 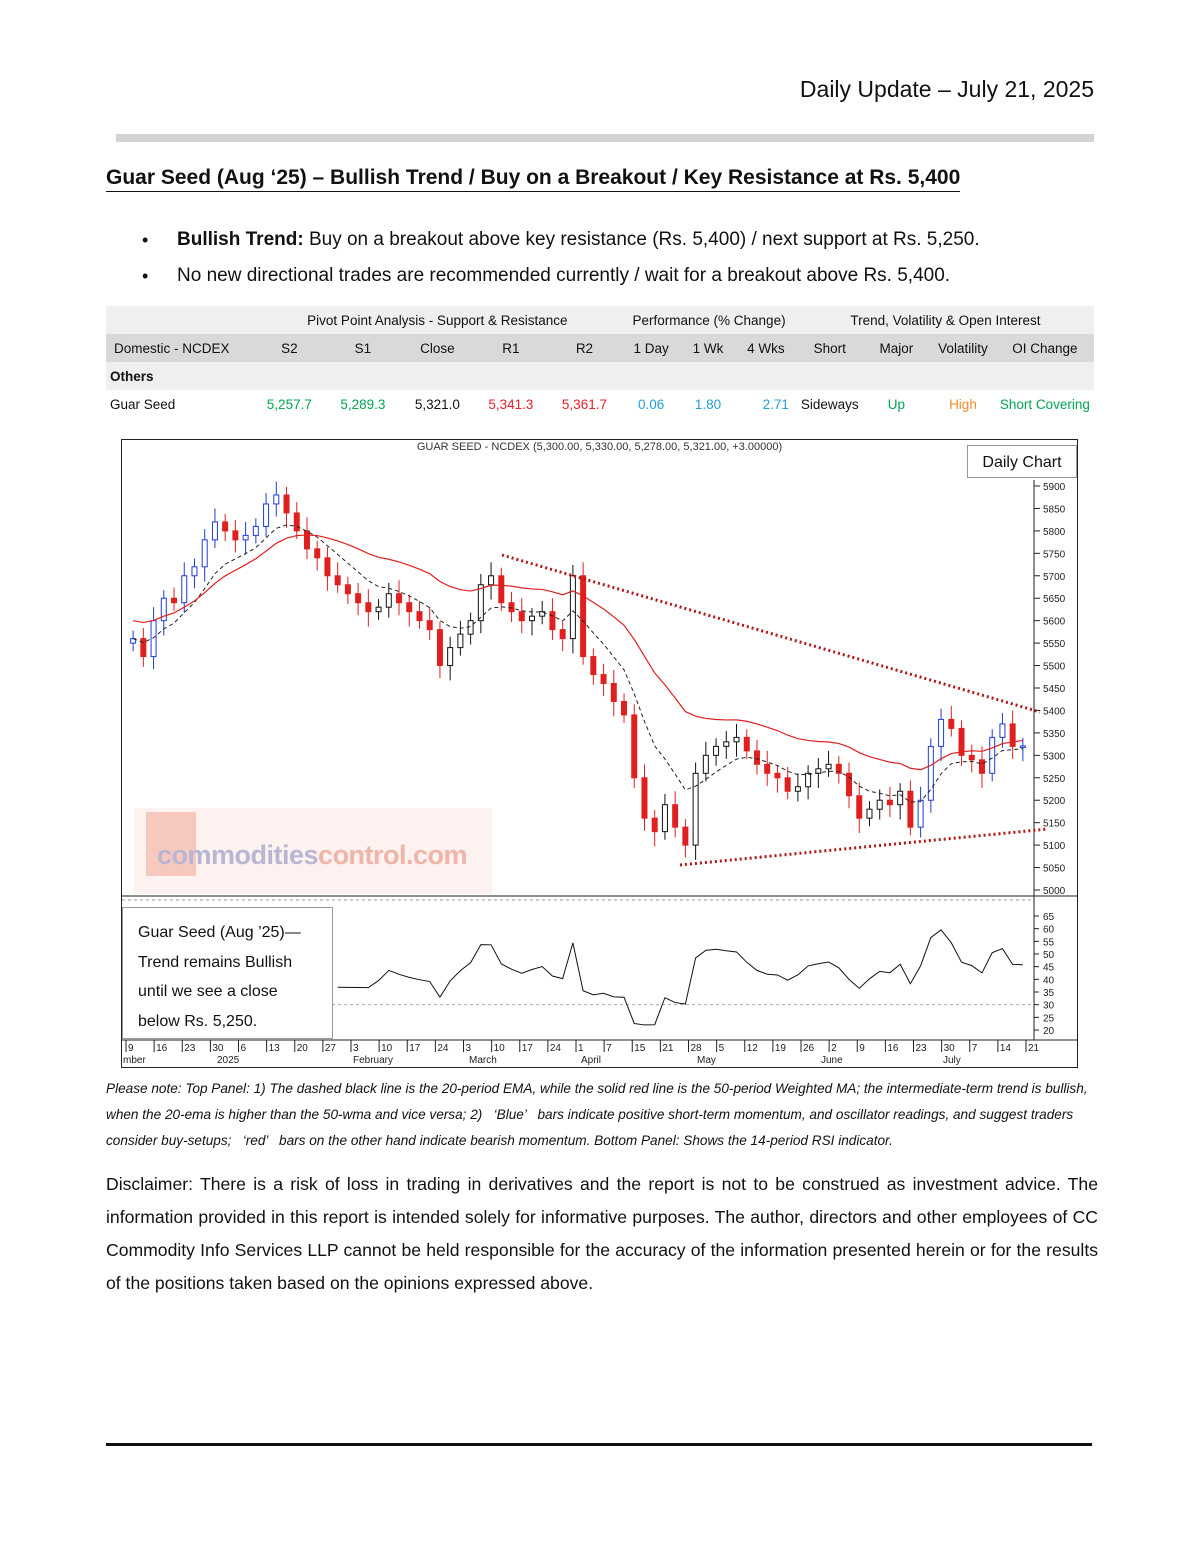 I want to click on month-label: April, so click(x=591, y=1060).